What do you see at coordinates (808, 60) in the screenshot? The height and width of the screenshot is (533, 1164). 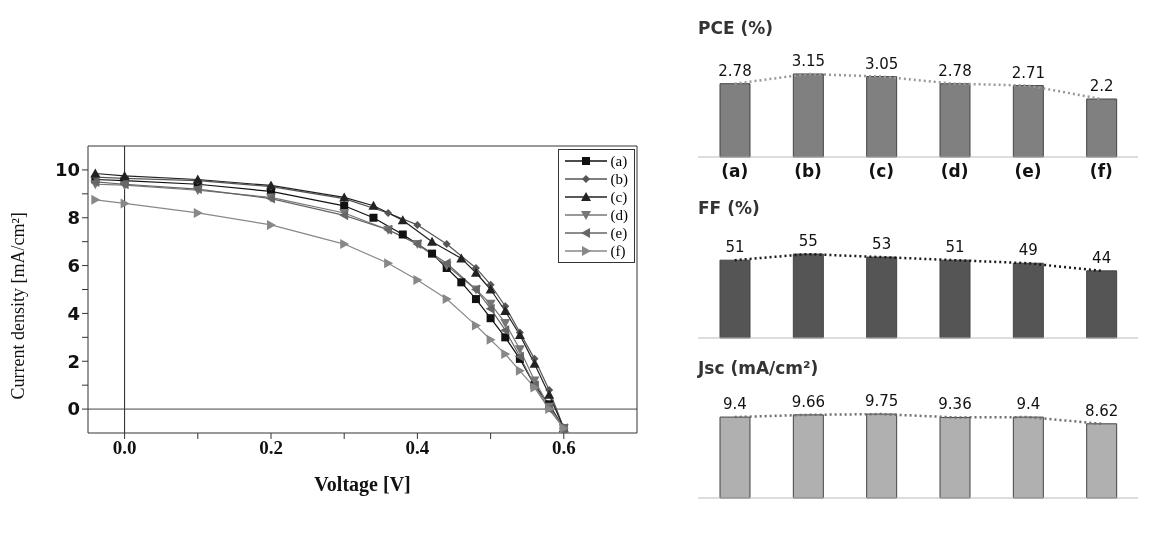 I see `data-label: 3.15` at bounding box center [808, 60].